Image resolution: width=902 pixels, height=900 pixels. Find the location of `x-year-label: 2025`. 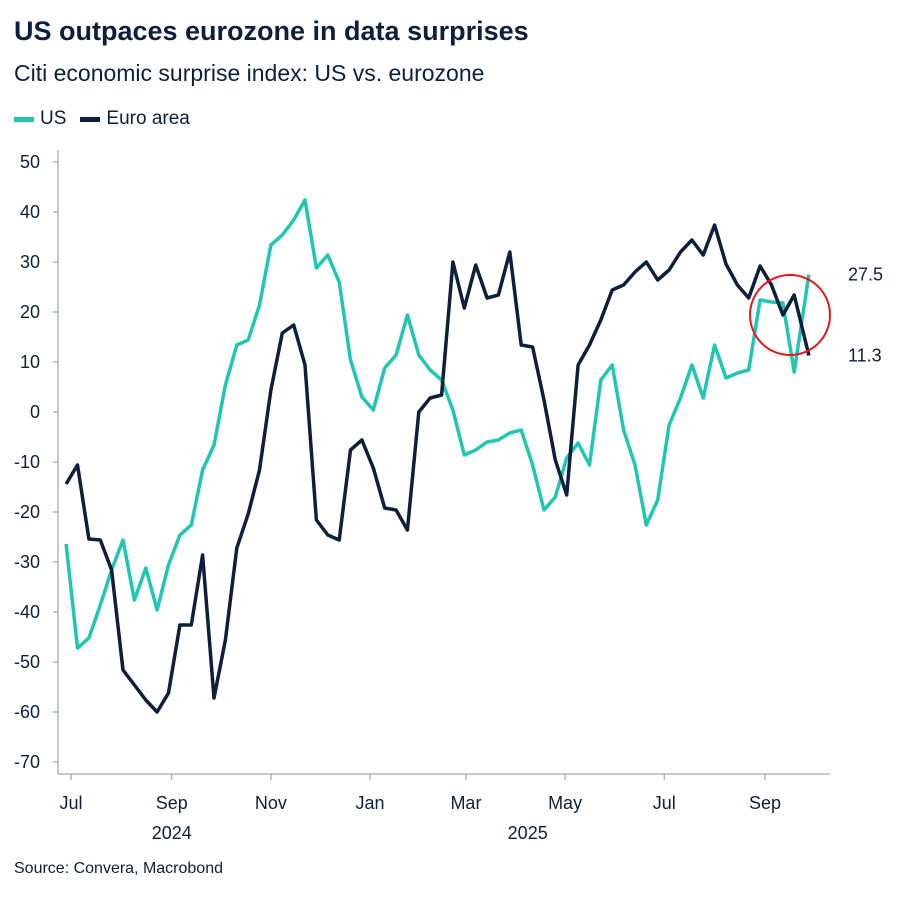

x-year-label: 2025 is located at coordinates (528, 833).